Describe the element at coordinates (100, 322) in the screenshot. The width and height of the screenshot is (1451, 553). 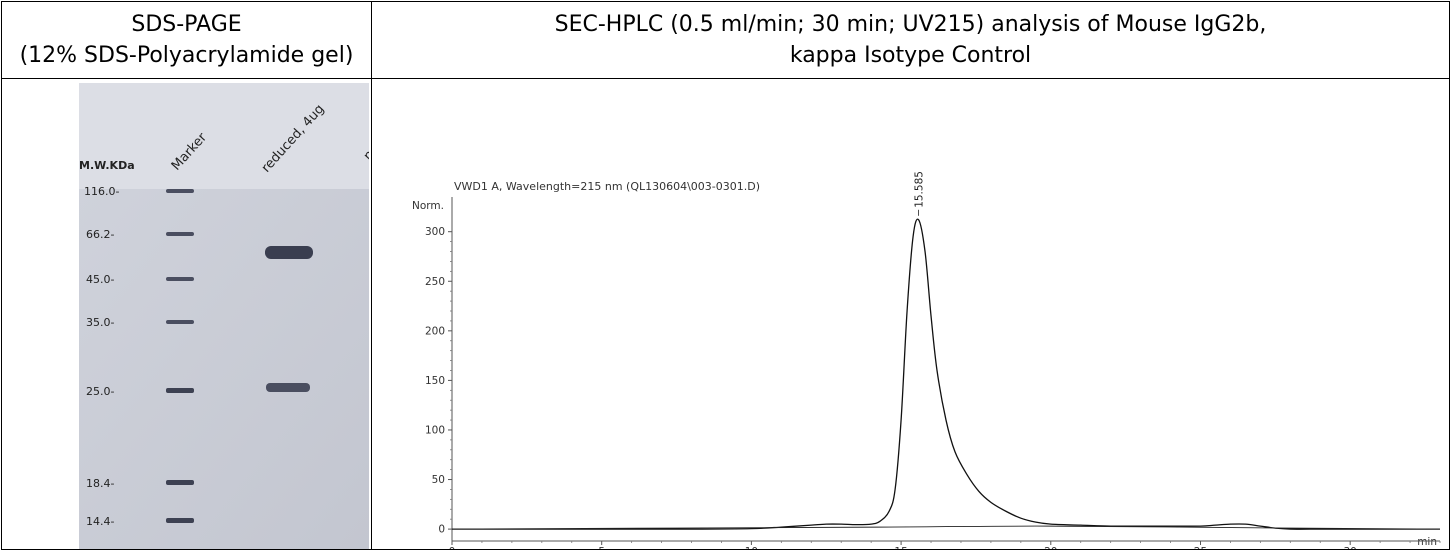
I see `marker-label-35: 35.0-` at that location.